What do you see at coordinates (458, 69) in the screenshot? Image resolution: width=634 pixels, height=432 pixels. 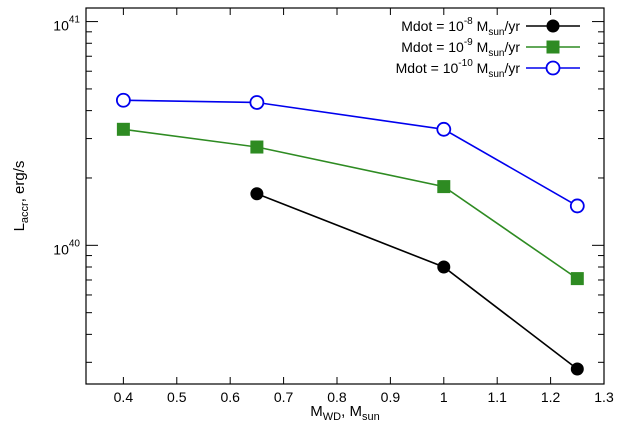 I see `legend-label: Mdot = 10-10 Msun/yr` at bounding box center [458, 69].